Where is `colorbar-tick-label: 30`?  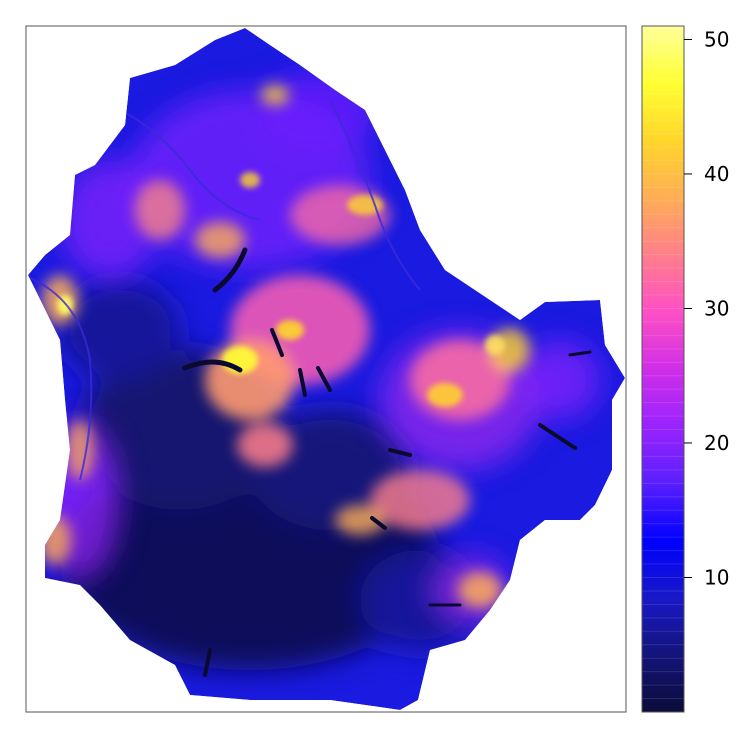 colorbar-tick-label: 30 is located at coordinates (716, 308).